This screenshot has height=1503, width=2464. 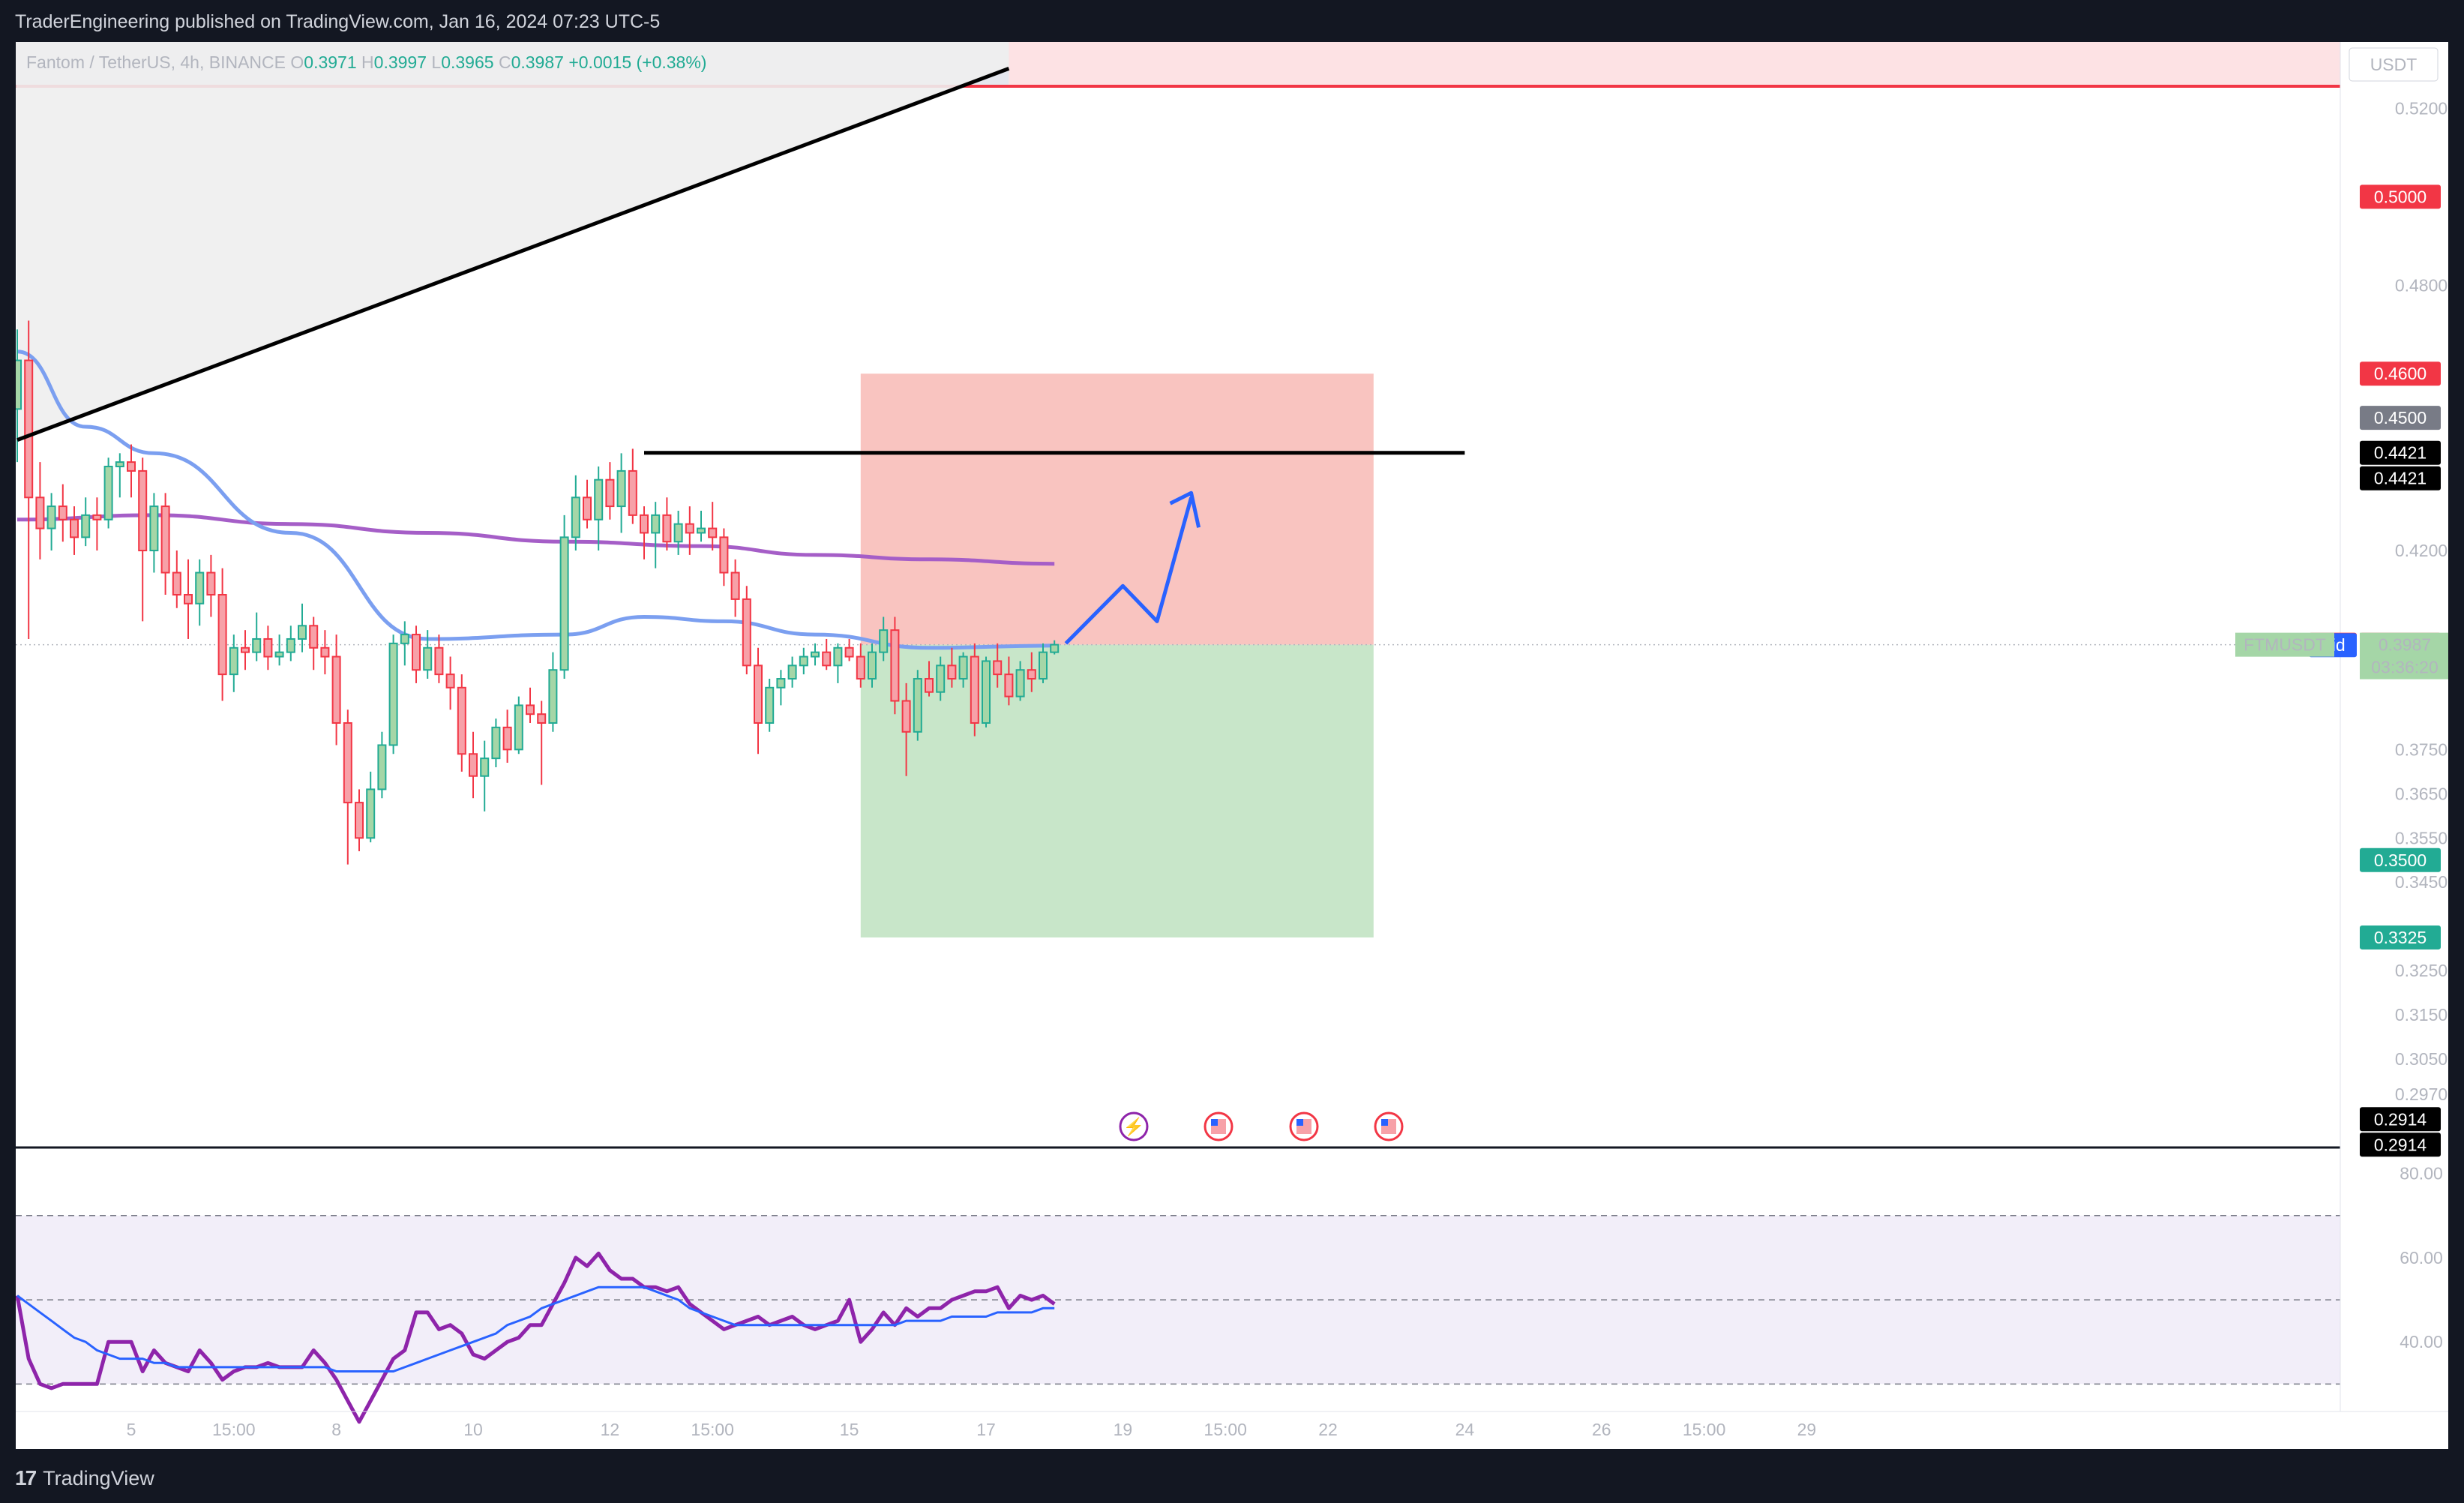 I want to click on rsi-tick-label: 80.00, so click(x=2421, y=1174).